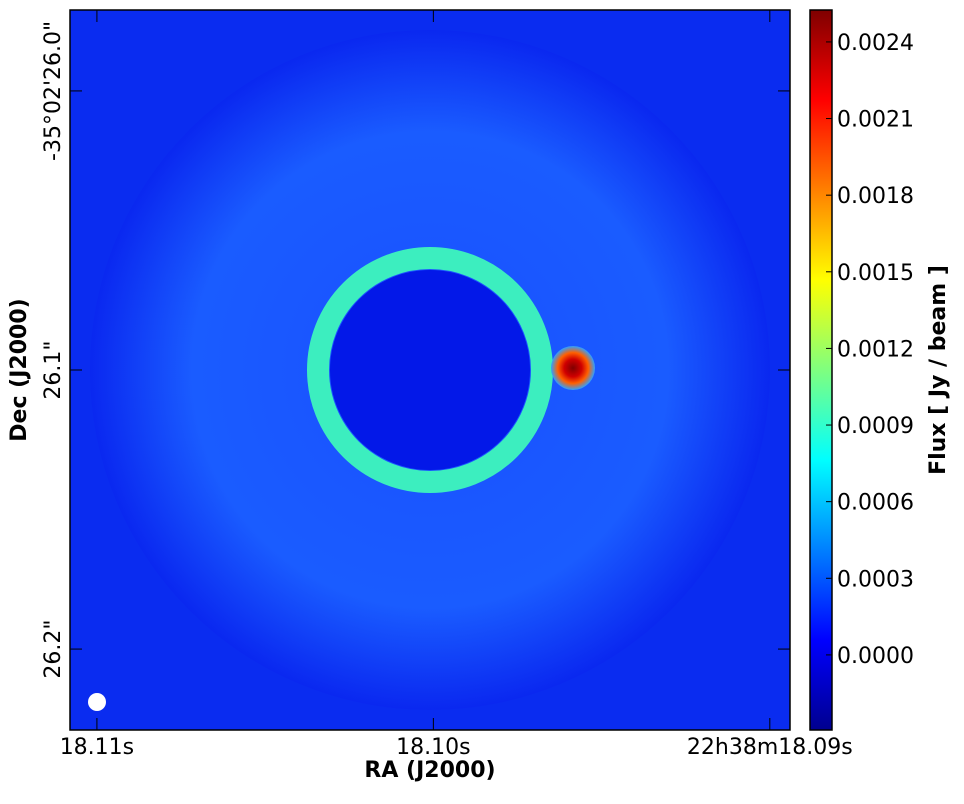  I want to click on colorbar-tick-label: 0.0003, so click(875, 579).